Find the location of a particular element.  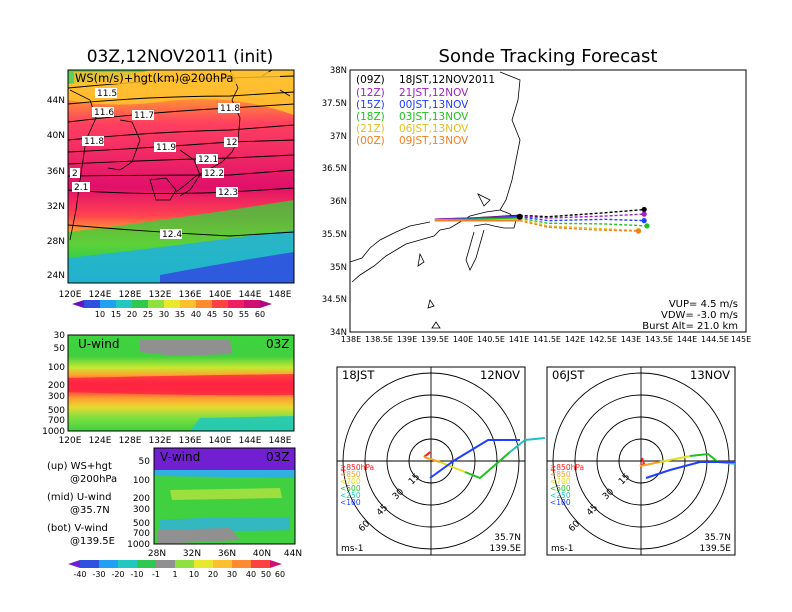

vwind-label: V-wind is located at coordinates (180, 457).